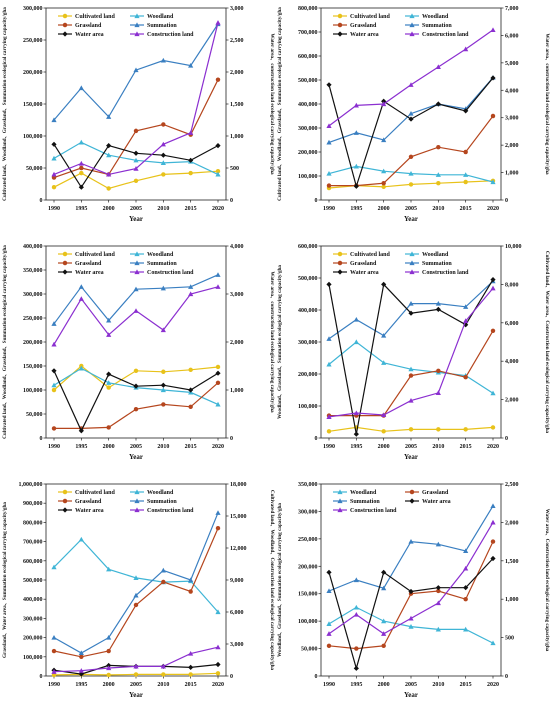 Image resolution: width=550 pixels, height=714 pixels. Describe the element at coordinates (33, 73) in the screenshot. I see `left-tick-label: 200,000` at that location.